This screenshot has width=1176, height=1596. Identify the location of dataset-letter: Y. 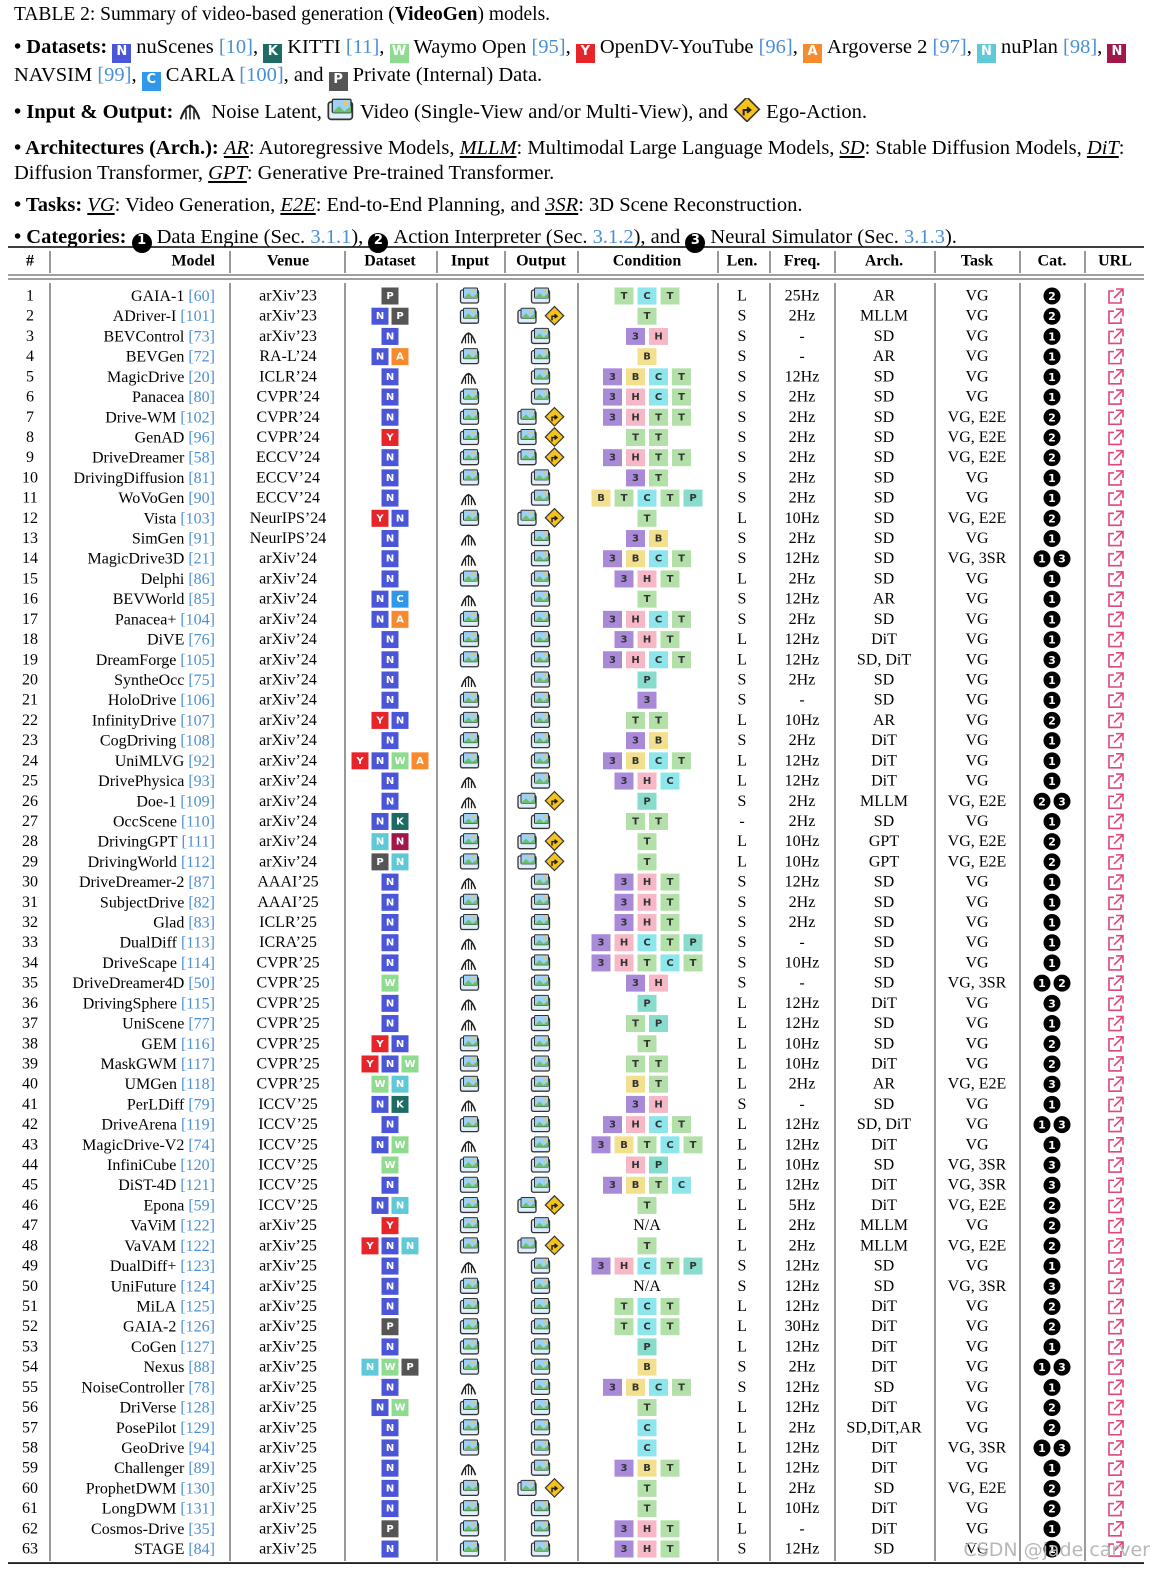
(369, 1246).